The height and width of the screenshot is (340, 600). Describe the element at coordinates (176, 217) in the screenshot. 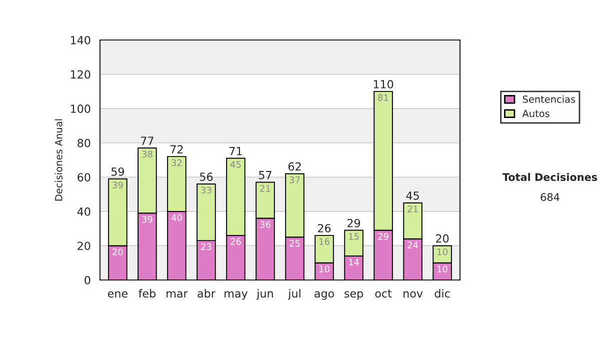

I see `data-label: 40` at that location.